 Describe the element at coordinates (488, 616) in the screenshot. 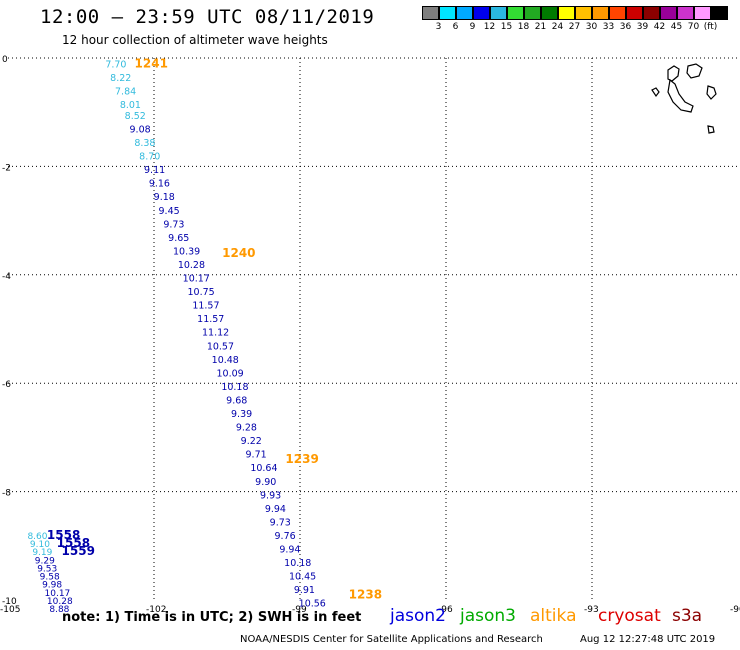

I see `satellite-jason3: jason3` at that location.